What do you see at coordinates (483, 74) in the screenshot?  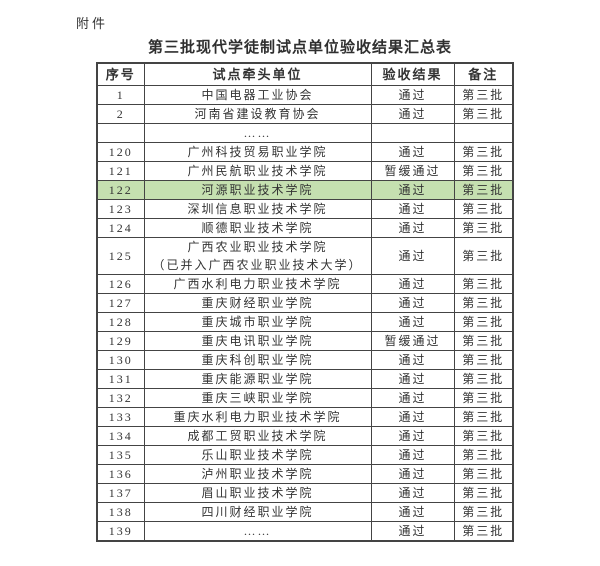 I see `col-header-remark: 备注` at bounding box center [483, 74].